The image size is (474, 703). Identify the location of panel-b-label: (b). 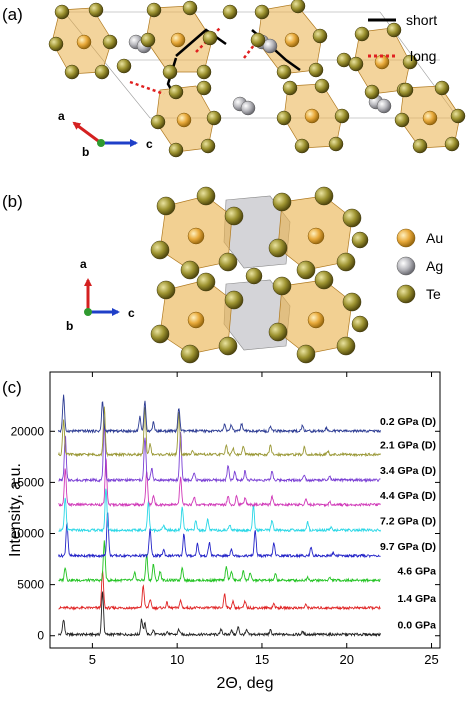
(12, 201).